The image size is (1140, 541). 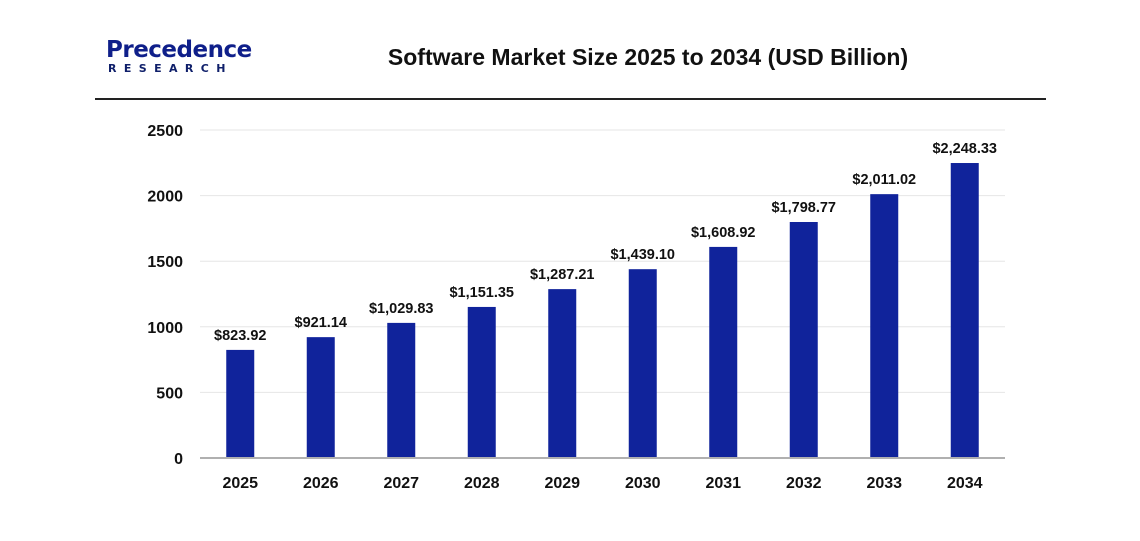 What do you see at coordinates (179, 50) in the screenshot?
I see `logo-line1: Precedence` at bounding box center [179, 50].